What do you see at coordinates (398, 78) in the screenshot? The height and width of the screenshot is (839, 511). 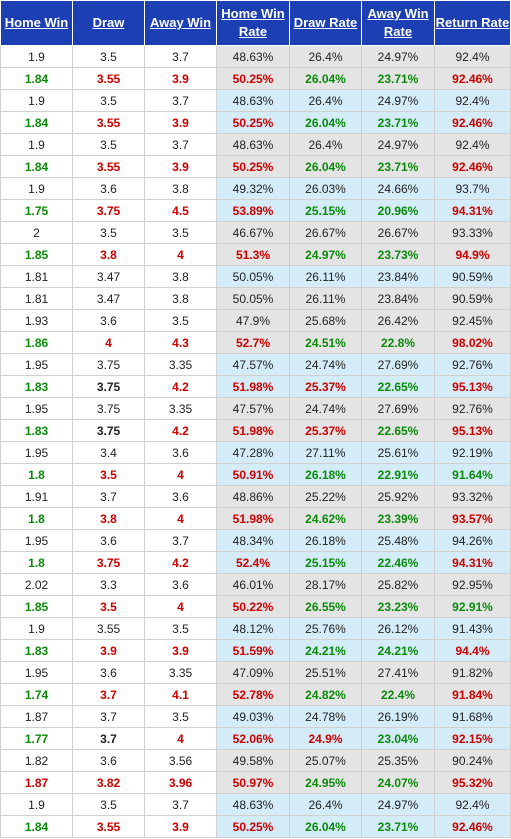 I see `away-win-rate-cell: 23.71%` at bounding box center [398, 78].